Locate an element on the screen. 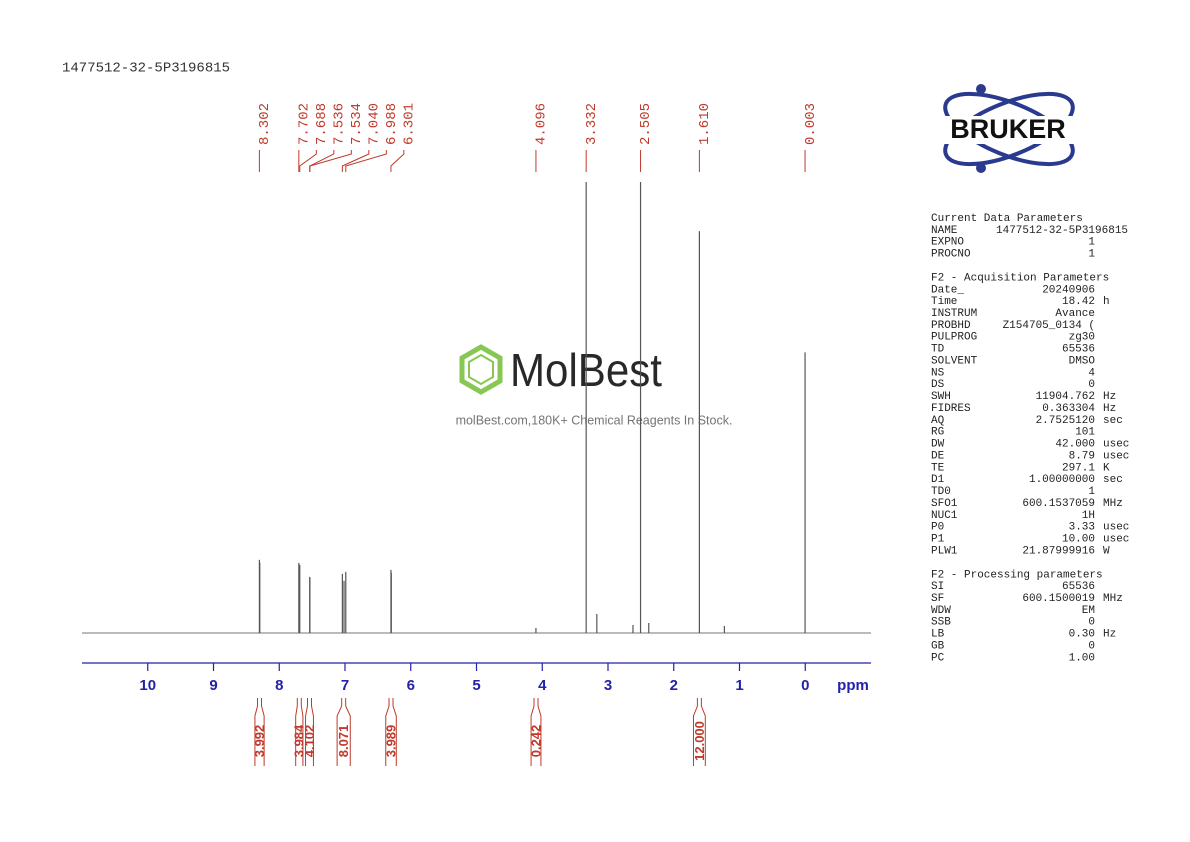  parameter-name: GB is located at coordinates (938, 646).